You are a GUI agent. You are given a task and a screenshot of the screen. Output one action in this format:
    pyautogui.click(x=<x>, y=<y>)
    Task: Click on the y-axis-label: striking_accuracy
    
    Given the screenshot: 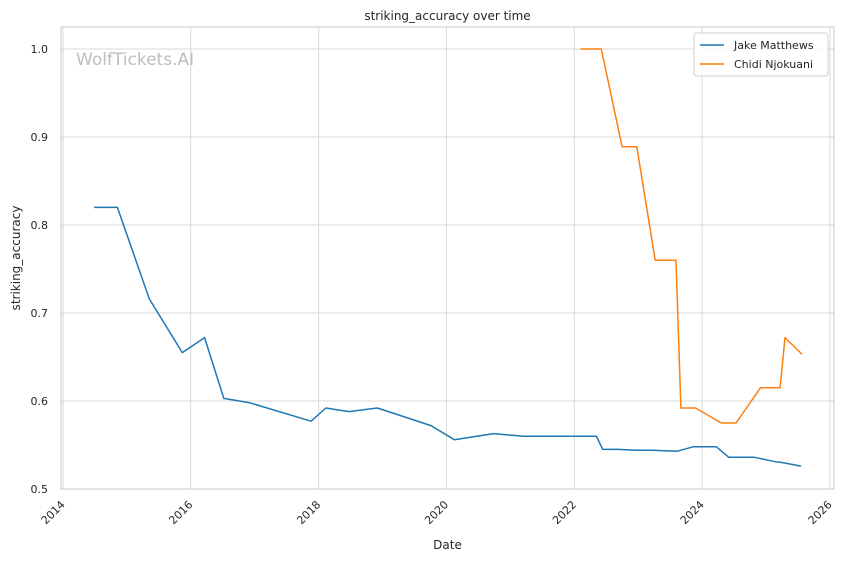 What is the action you would take?
    pyautogui.click(x=16, y=258)
    